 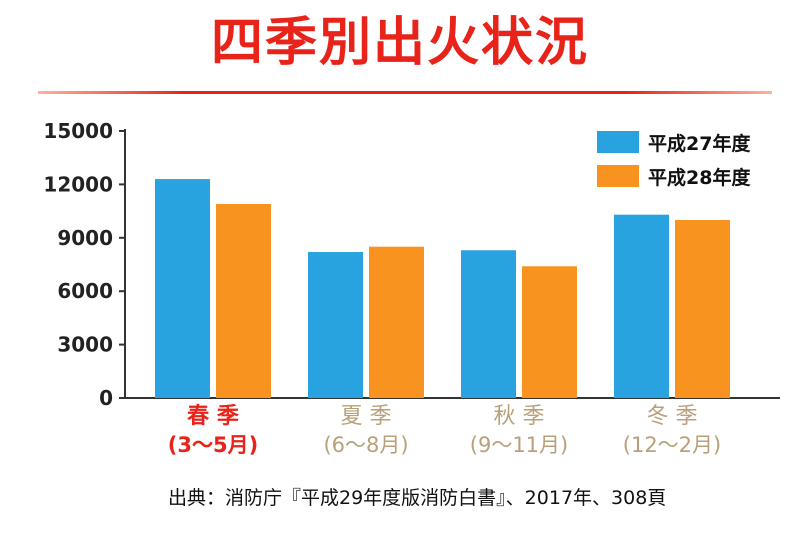 I want to click on category-range-label: (3〜5月), so click(x=213, y=445).